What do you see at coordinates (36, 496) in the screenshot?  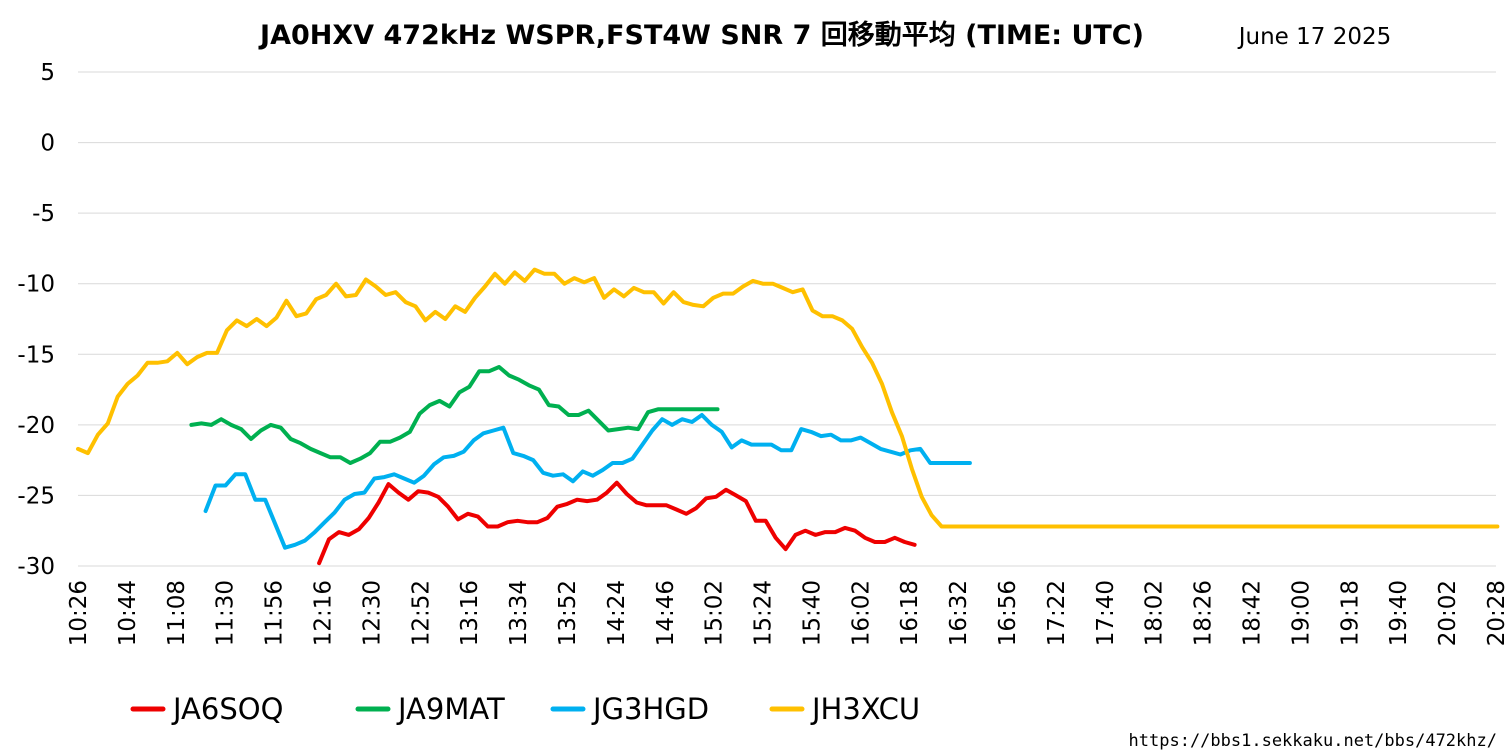 I see `y-tick-label: -25` at bounding box center [36, 496].